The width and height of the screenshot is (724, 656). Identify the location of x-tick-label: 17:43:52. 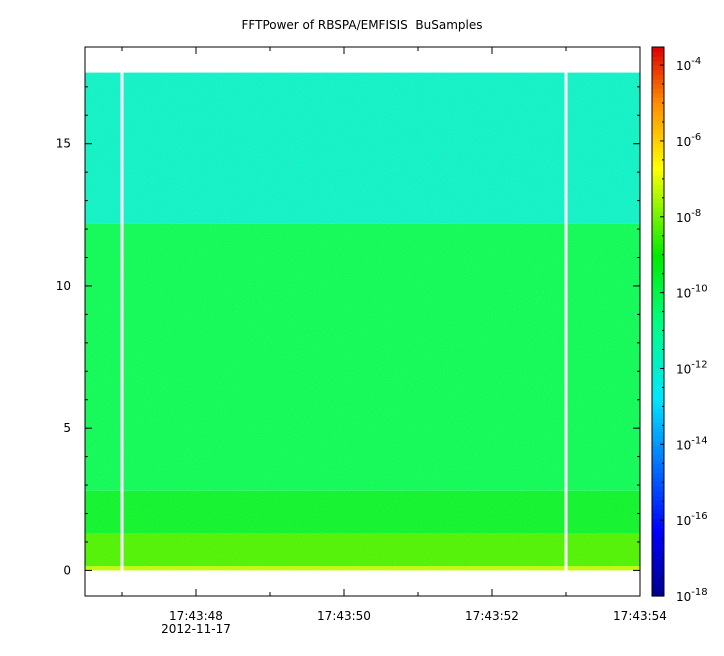
(492, 616).